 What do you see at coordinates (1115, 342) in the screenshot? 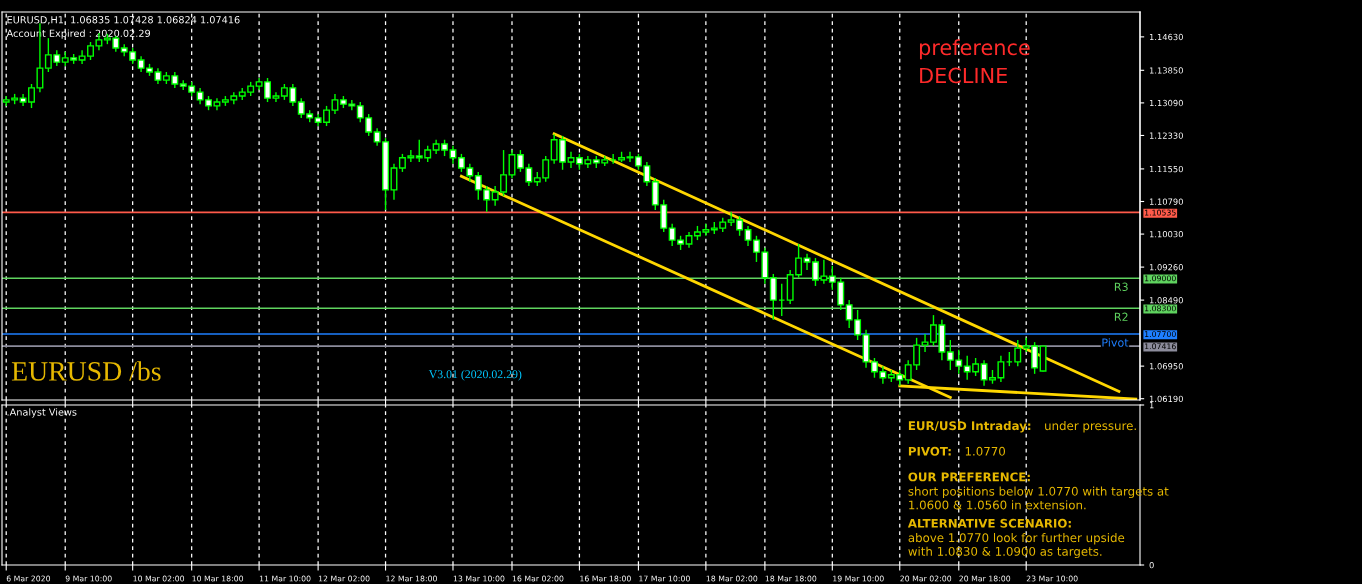
I see `ref-line-label: Pivot` at bounding box center [1115, 342].